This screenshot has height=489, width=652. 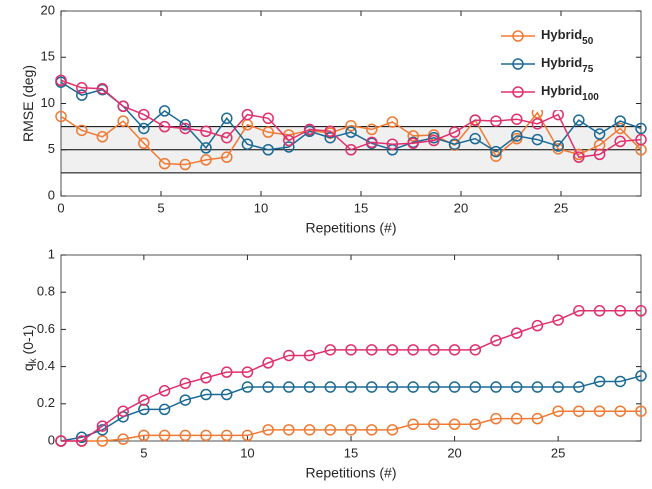 I want to click on y-tick-label: 0, so click(x=51, y=439).